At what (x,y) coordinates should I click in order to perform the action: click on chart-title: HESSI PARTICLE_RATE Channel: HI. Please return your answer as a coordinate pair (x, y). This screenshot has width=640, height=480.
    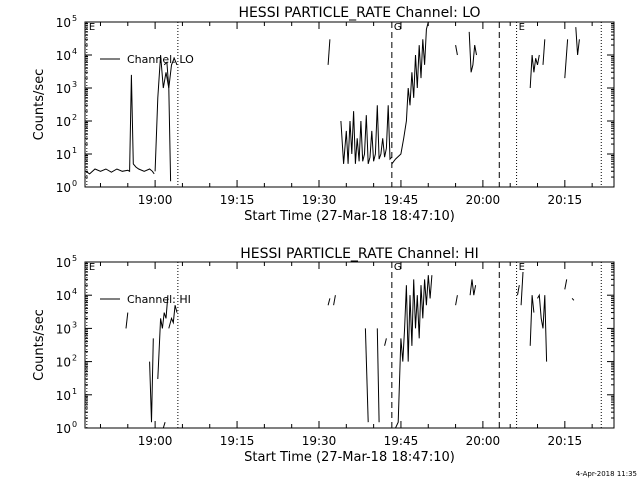
    Looking at the image, I should click on (359, 254).